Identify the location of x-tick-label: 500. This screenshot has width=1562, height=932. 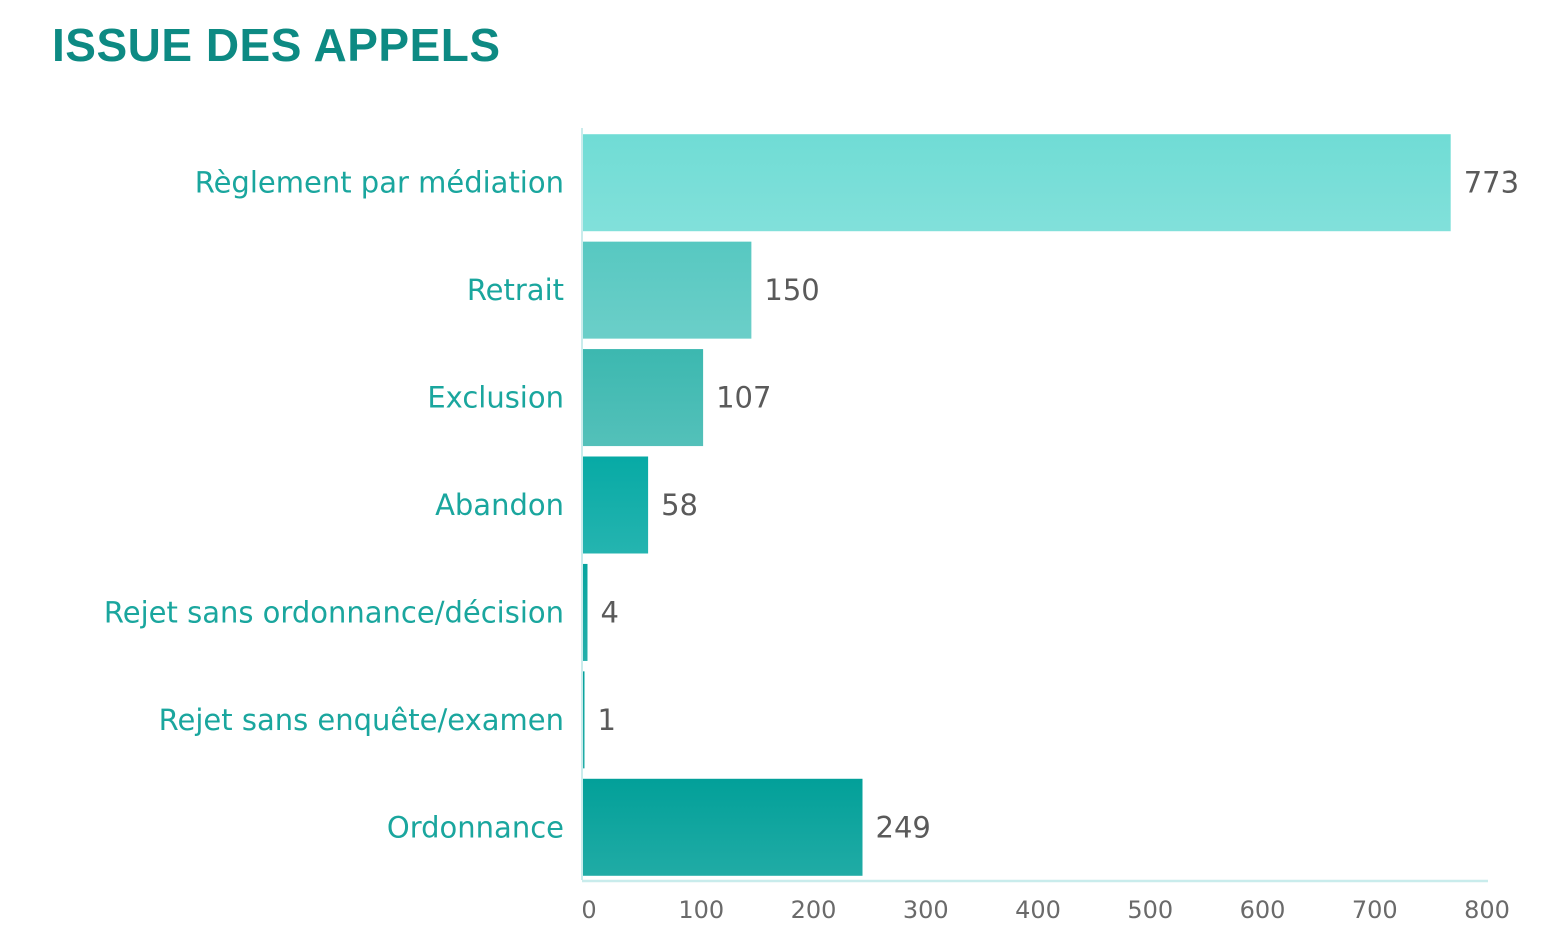
(1150, 910).